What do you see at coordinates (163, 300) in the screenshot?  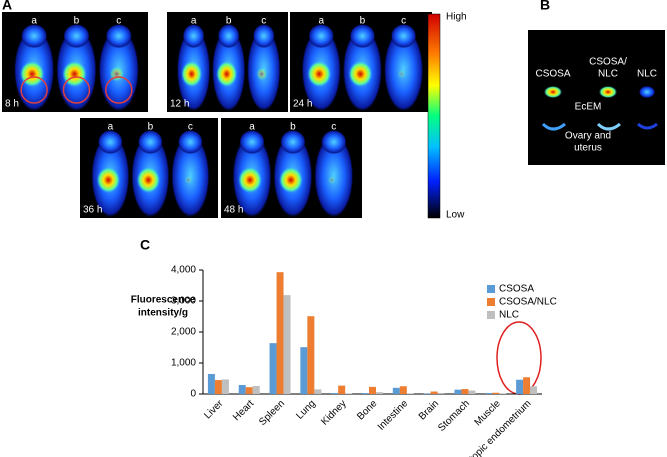 I see `y-axis-label: Fluorescence` at bounding box center [163, 300].